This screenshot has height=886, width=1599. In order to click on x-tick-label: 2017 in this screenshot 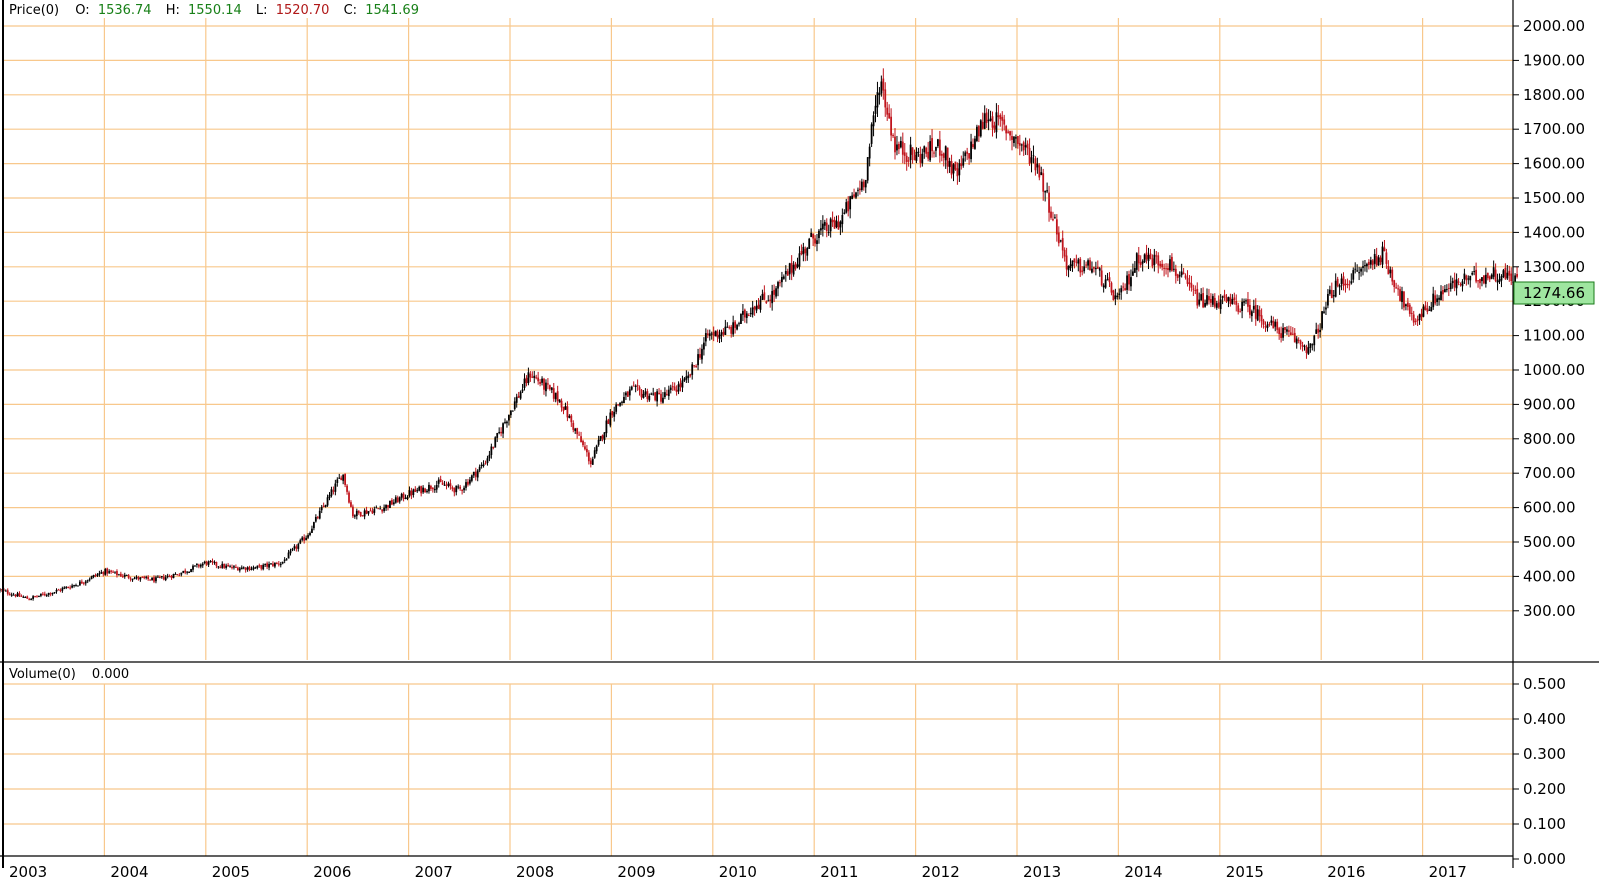, I will do `click(1448, 872)`.